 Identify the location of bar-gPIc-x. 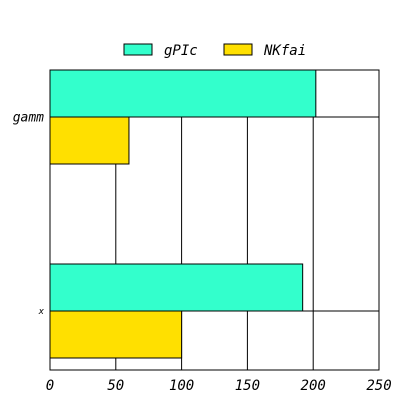
(176, 287).